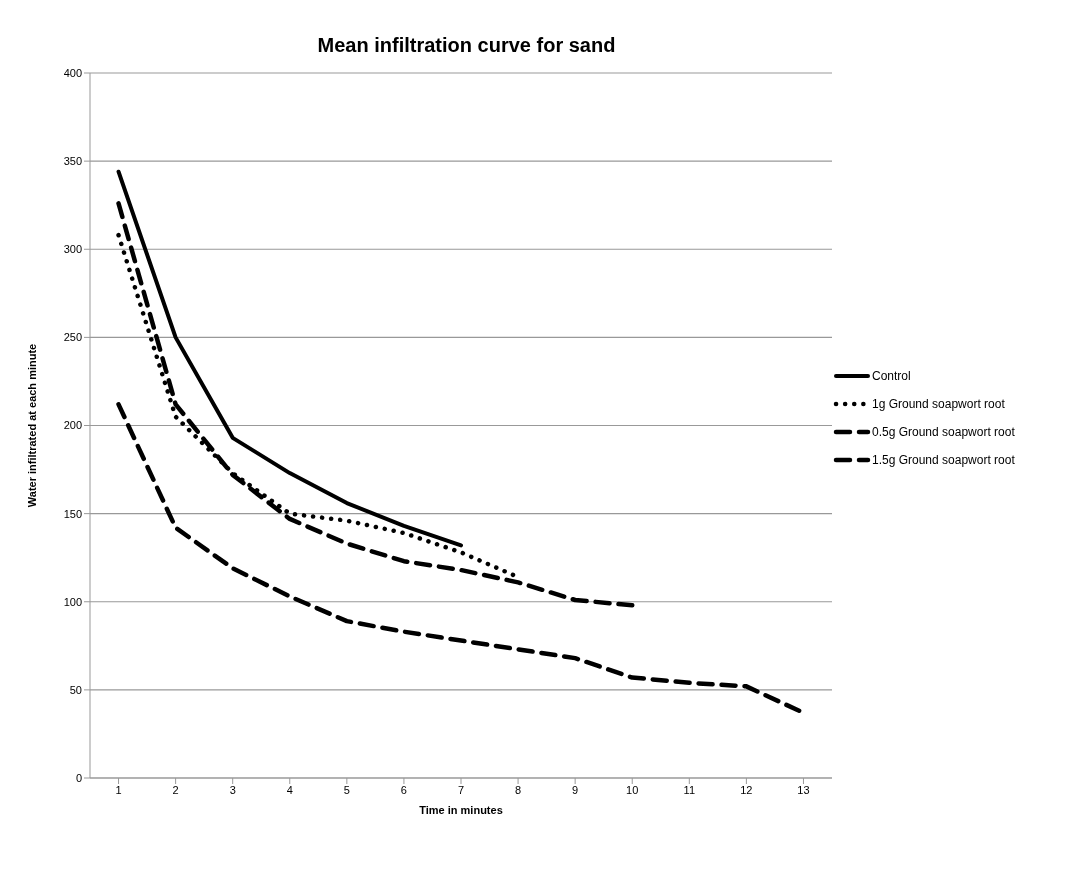  I want to click on x-axis-title: Time in minutes, so click(461, 810).